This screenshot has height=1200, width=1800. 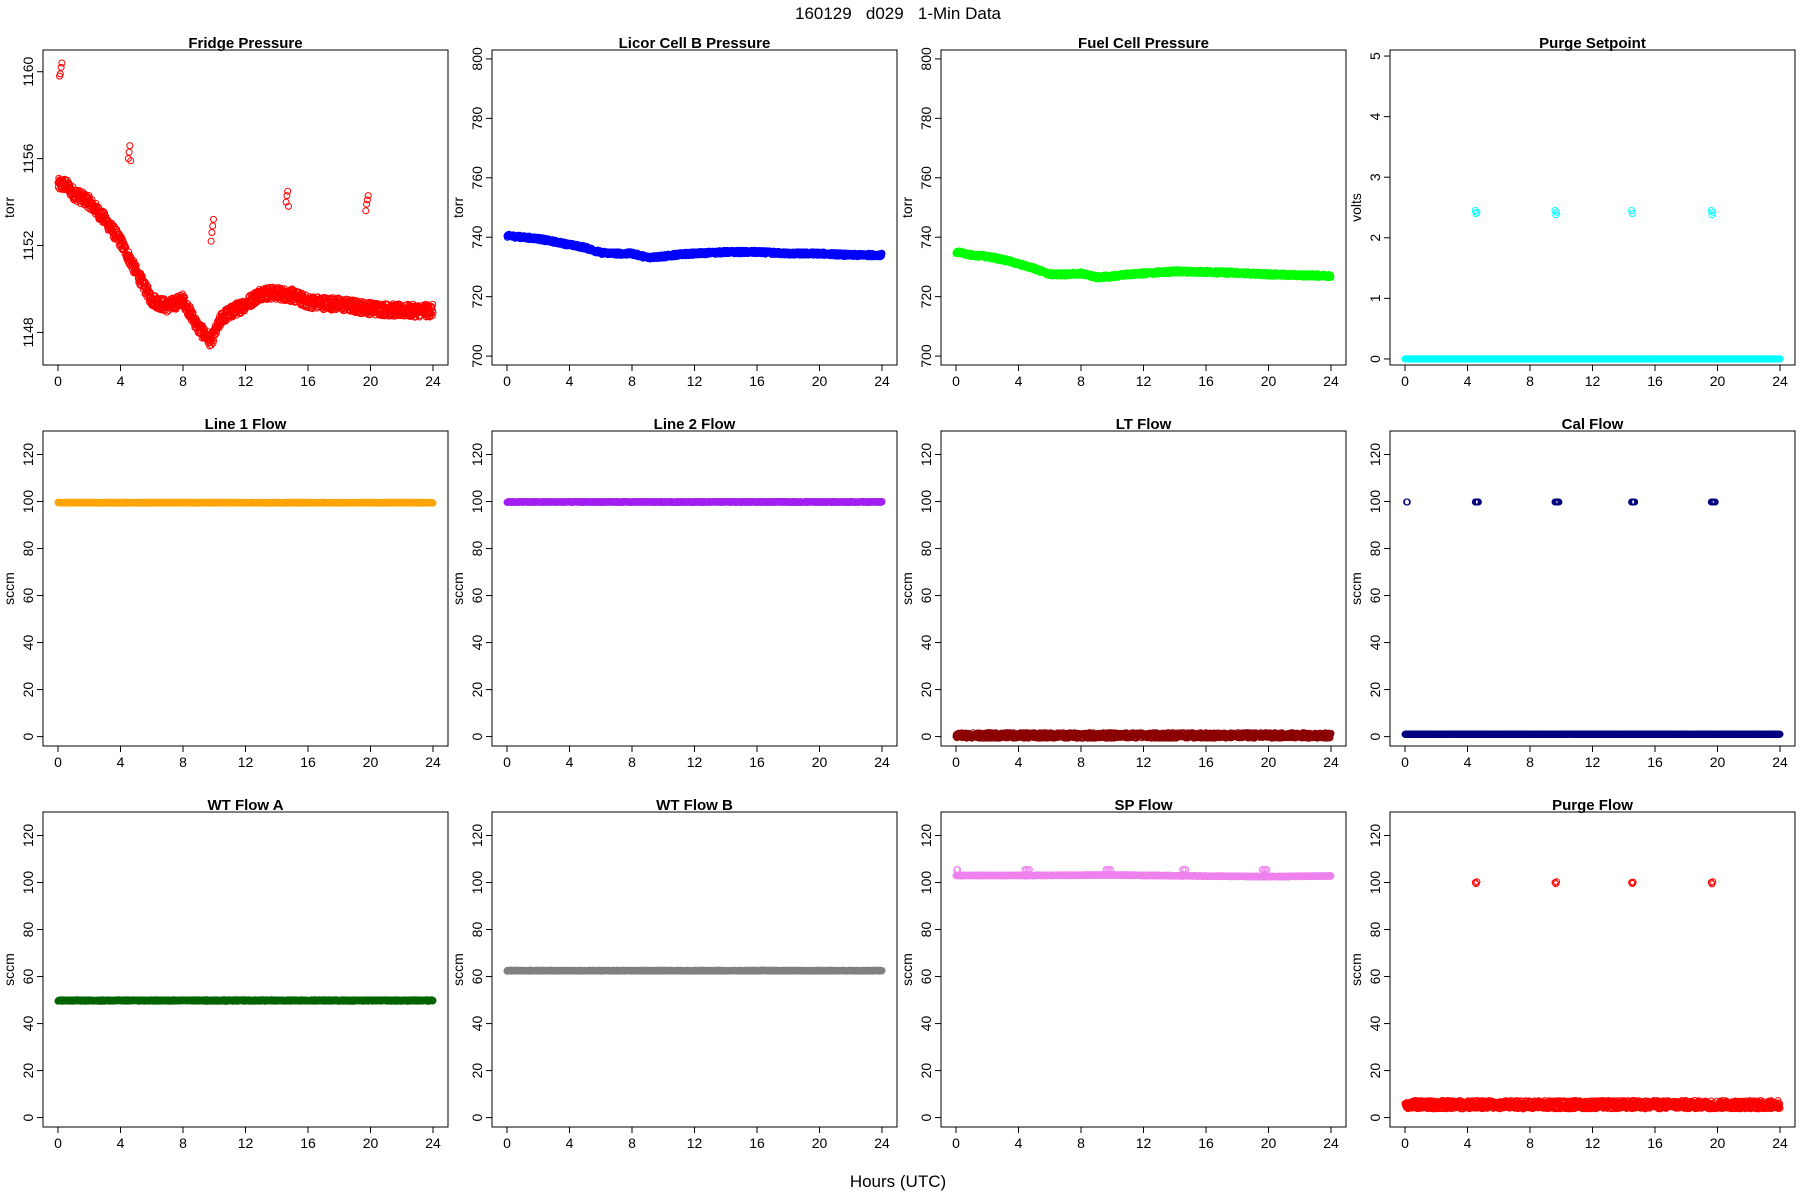 What do you see at coordinates (1356, 207) in the screenshot?
I see `y-axis-label: volts` at bounding box center [1356, 207].